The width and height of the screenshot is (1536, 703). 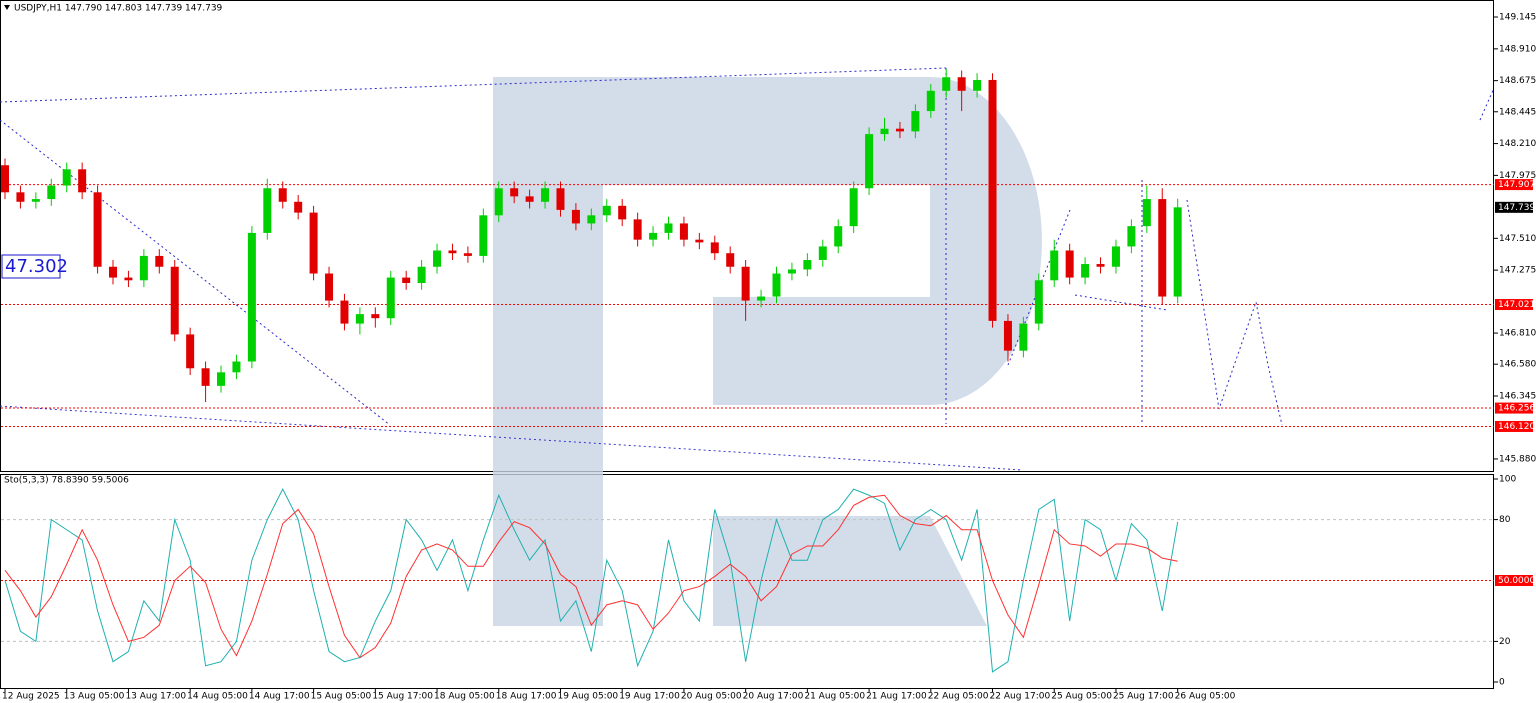 I want to click on x-tick-label: 25 Aug 17:00, so click(x=1143, y=697).